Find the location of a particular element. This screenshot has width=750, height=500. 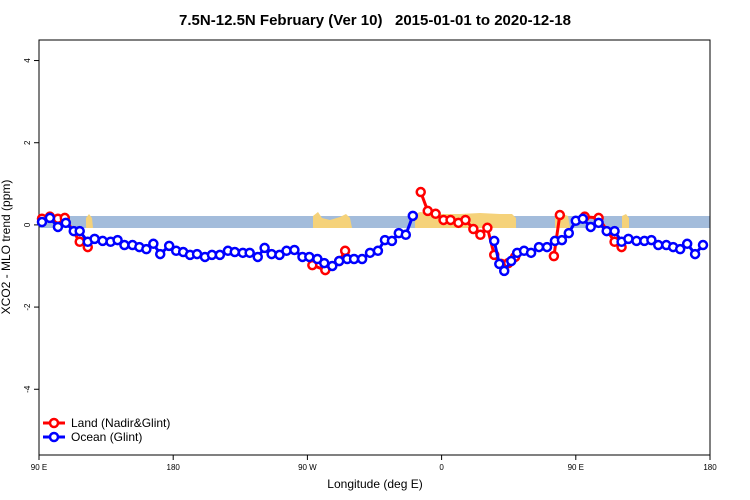

y-tick-label: -4 is located at coordinates (27, 389).